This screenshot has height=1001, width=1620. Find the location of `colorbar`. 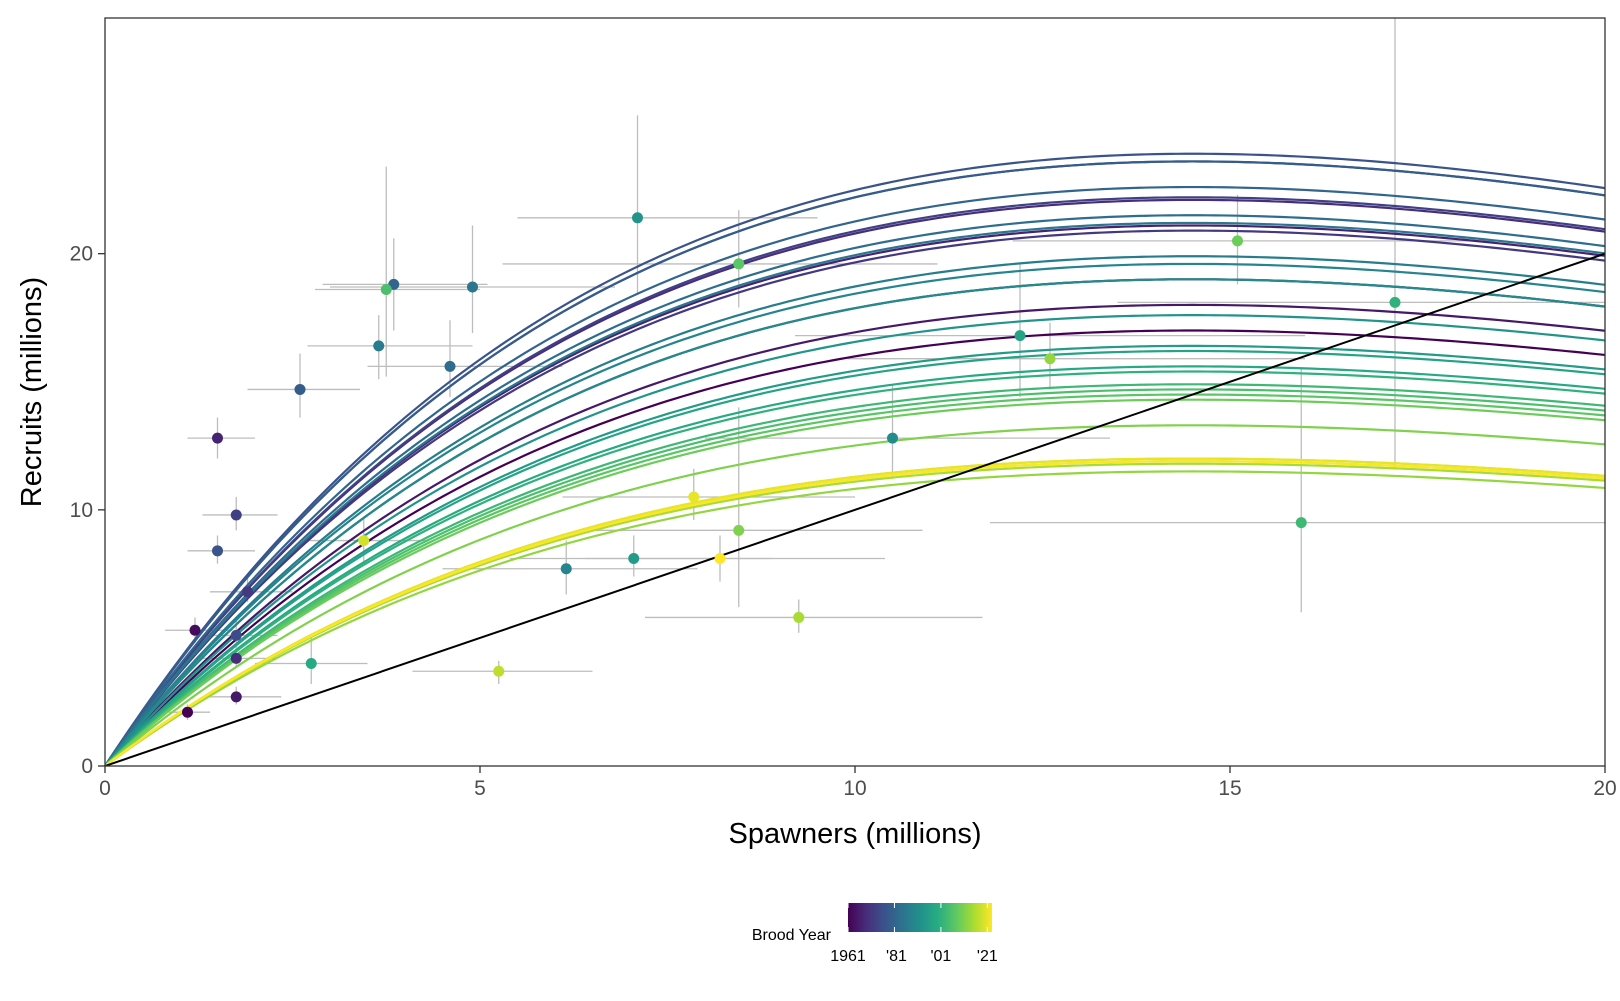

colorbar is located at coordinates (920, 917).